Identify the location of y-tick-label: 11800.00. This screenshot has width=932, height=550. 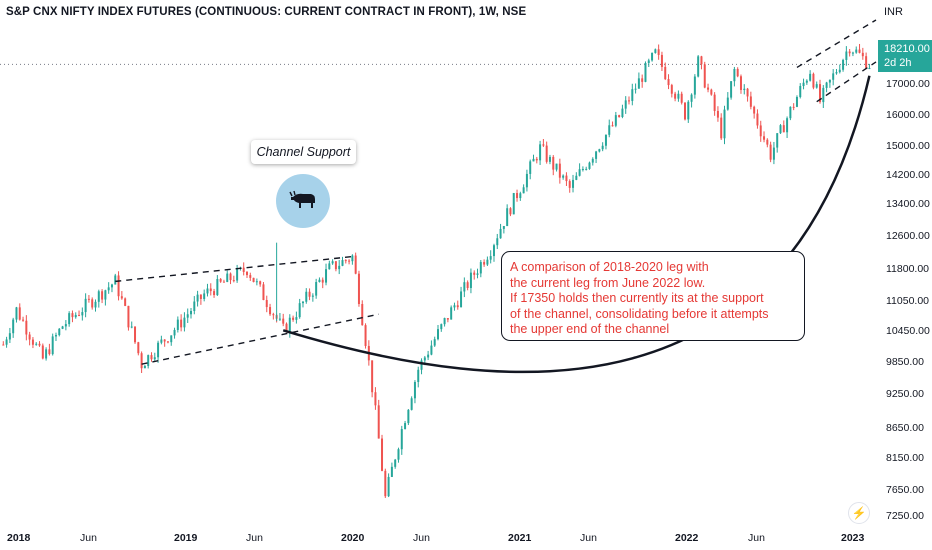
(908, 269).